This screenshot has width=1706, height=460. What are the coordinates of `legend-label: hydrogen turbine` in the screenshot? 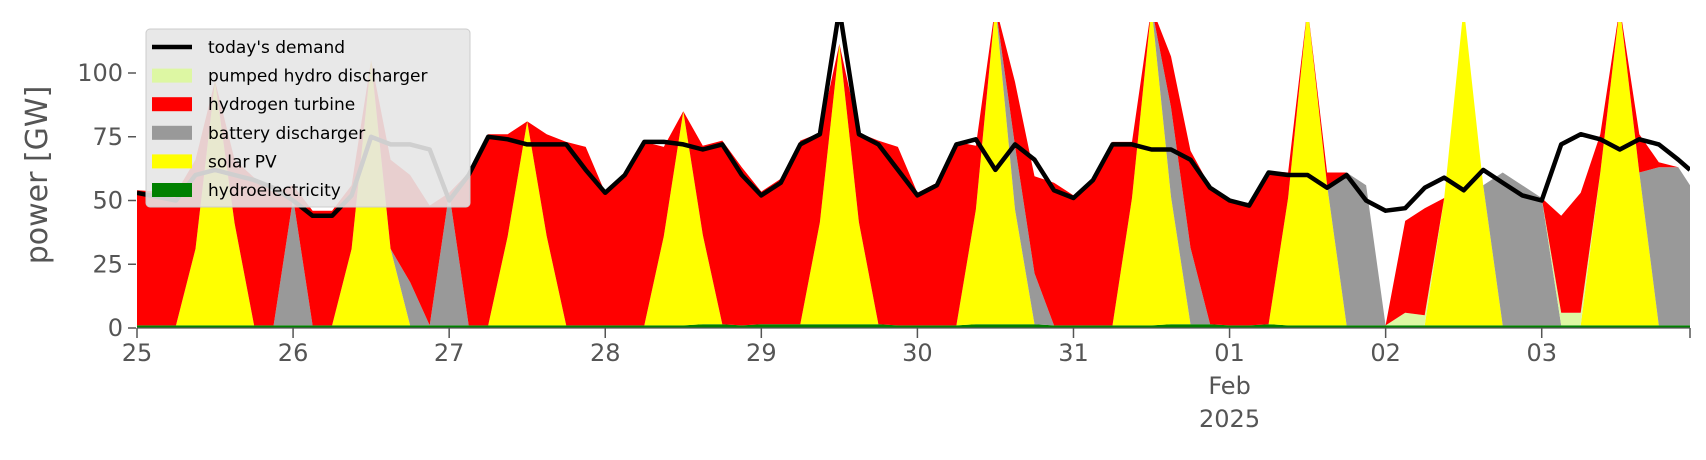 It's located at (281, 105).